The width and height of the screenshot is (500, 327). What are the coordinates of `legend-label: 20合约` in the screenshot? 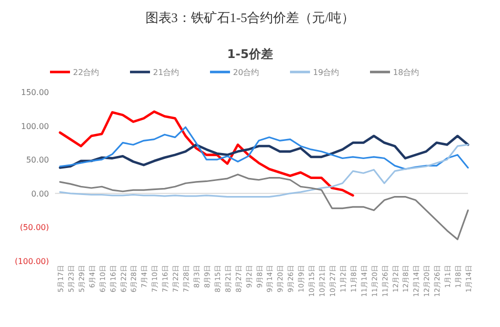 It's located at (246, 72).